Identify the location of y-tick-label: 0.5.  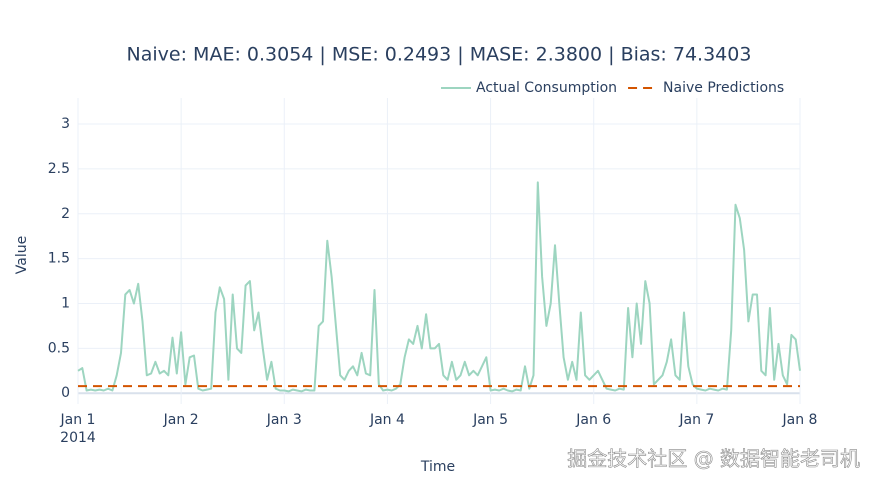
(59, 348).